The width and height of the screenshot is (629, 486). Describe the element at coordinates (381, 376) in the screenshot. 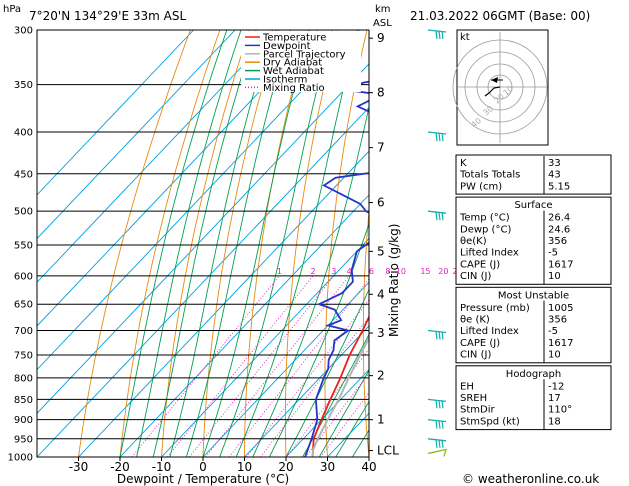

I see `km-tick-label: 2` at that location.